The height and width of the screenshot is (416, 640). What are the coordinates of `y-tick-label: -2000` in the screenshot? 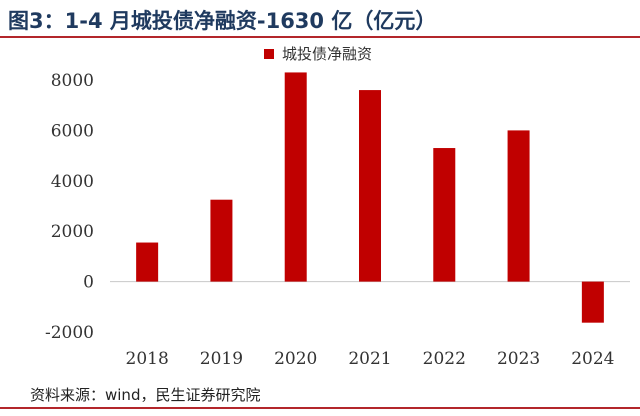 It's located at (69, 333).